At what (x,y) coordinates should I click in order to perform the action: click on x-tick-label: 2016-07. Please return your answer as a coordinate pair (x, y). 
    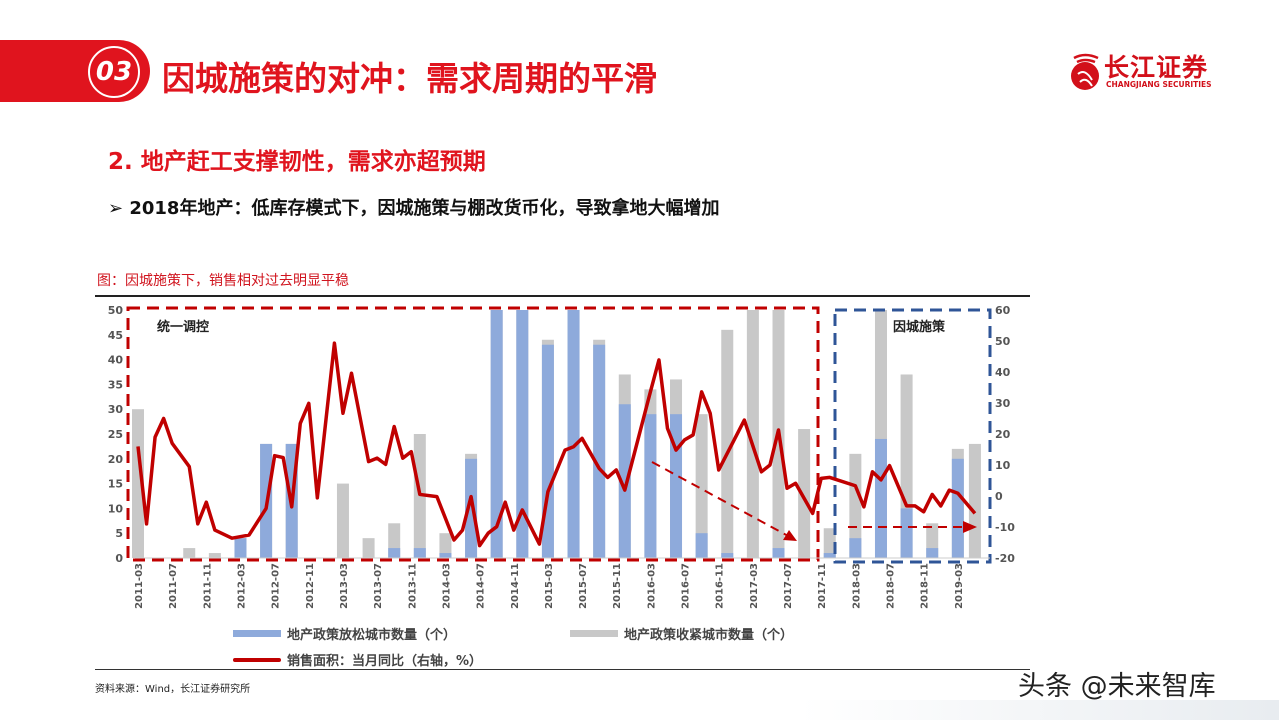
    Looking at the image, I should click on (686, 586).